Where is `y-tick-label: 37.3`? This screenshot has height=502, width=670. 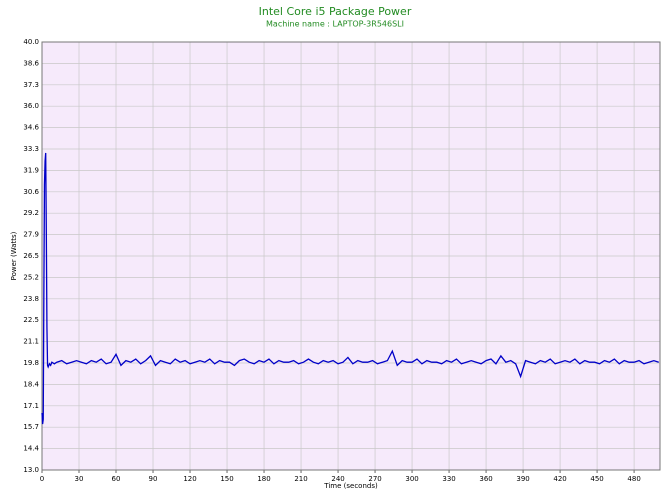 y-tick-label: 37.3 is located at coordinates (31, 85).